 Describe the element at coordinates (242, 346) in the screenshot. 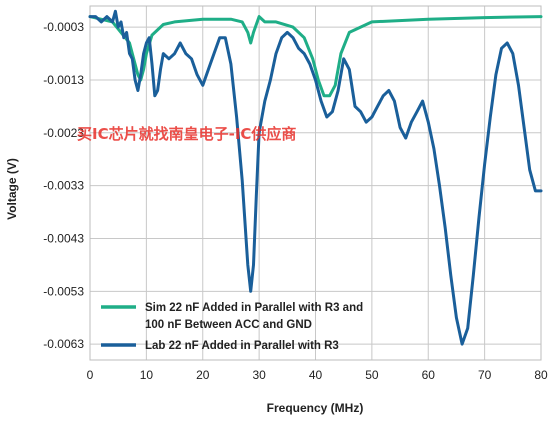

I see `legend-label-lab: Lab 22 nF Added in Parallel with R3` at that location.